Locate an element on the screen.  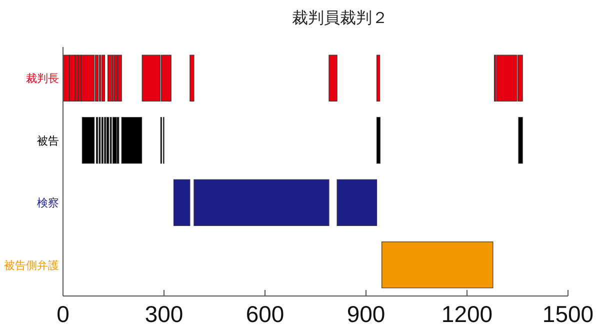
y-tick-label: 裁判長 is located at coordinates (42, 79).